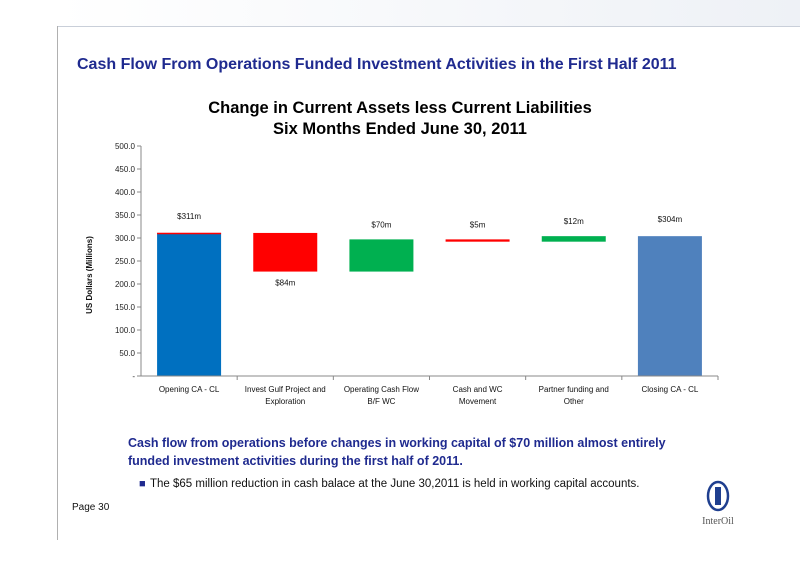  I want to click on header-band, so click(428, 13).